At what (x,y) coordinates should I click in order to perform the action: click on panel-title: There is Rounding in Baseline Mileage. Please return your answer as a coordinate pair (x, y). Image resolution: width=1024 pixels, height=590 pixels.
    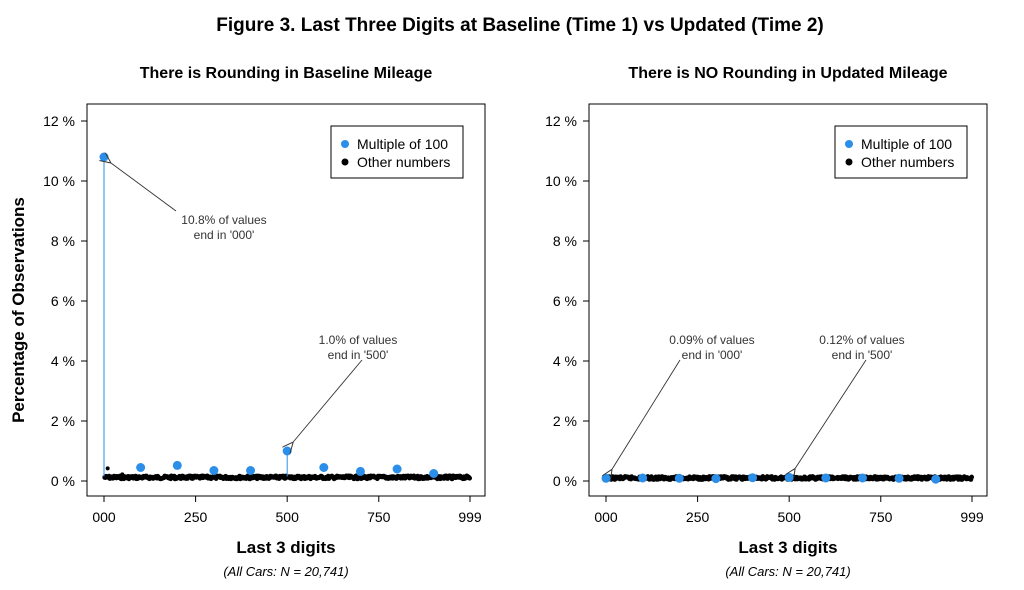
    Looking at the image, I should click on (286, 73).